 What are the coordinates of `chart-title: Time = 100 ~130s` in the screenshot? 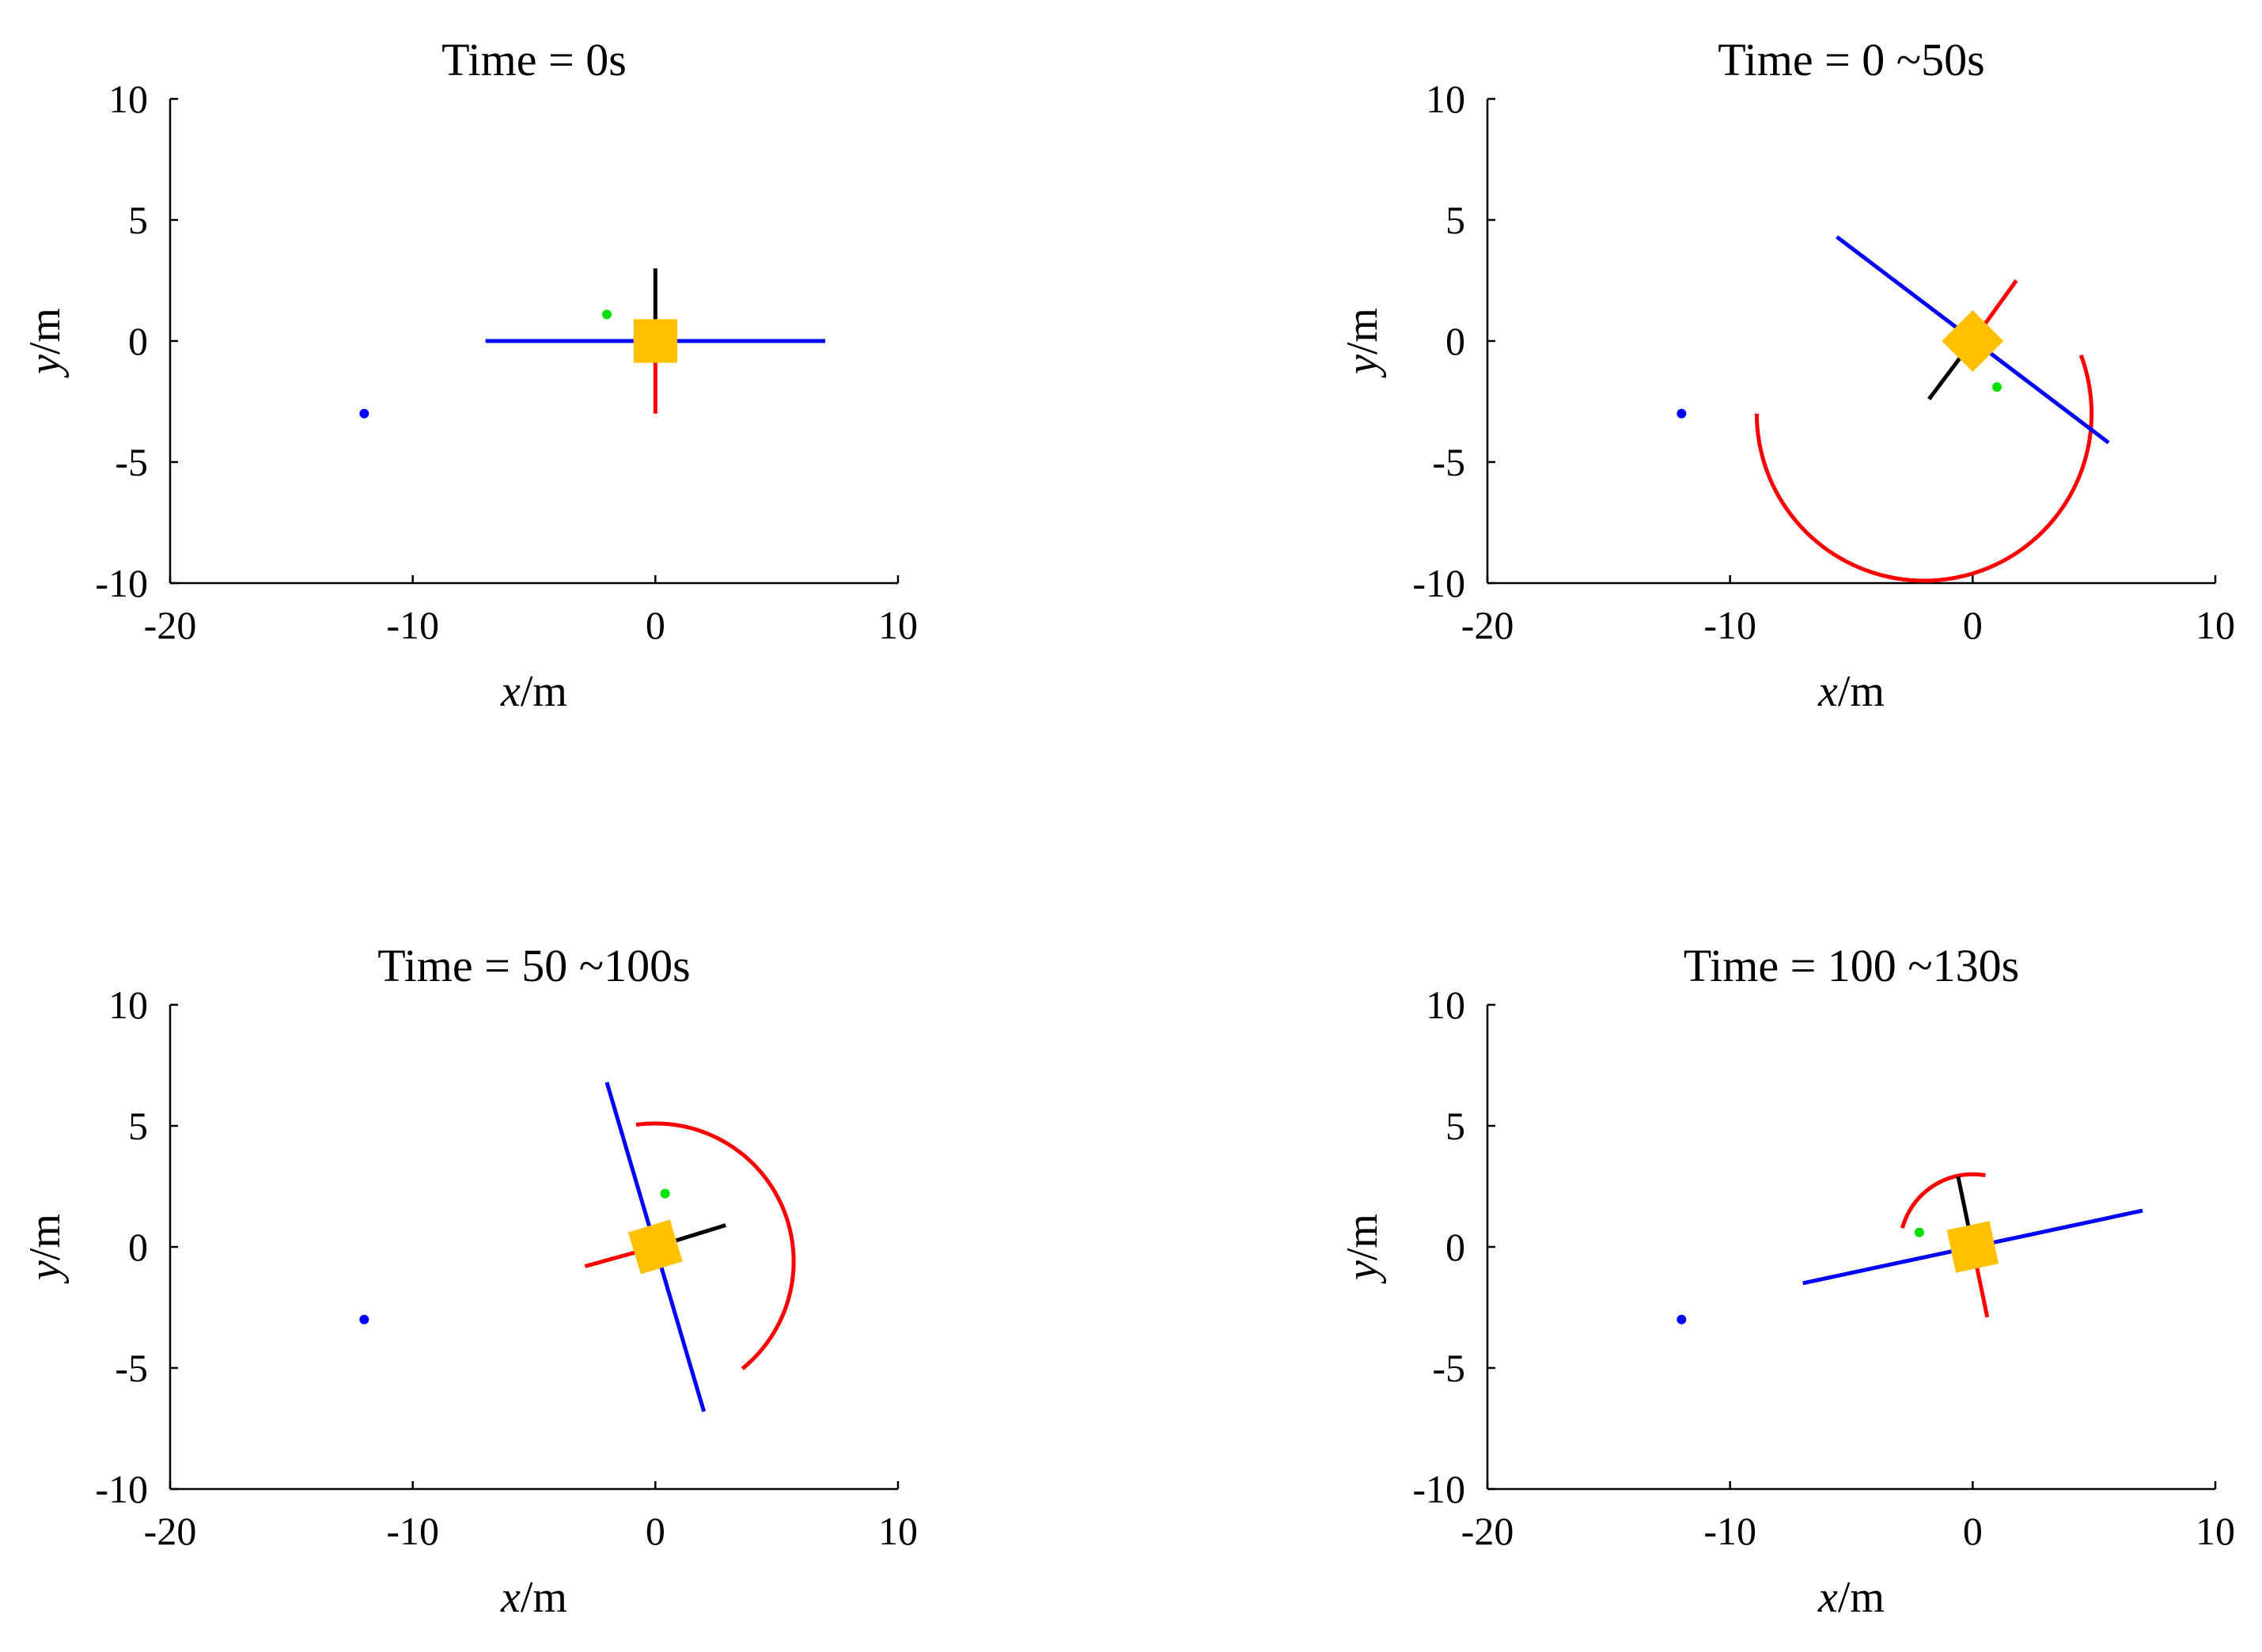 It's located at (1852, 966).